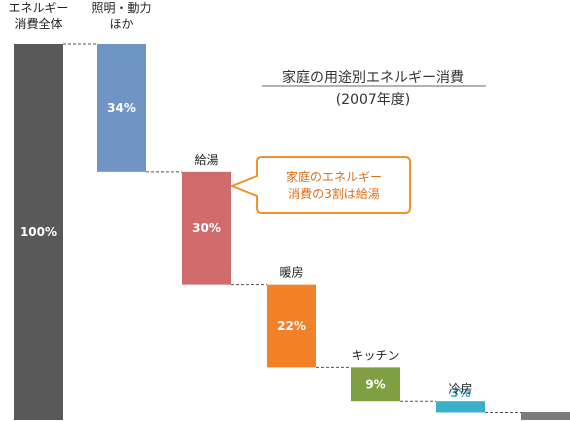 This screenshot has width=570, height=421. I want to click on value-label-cooling: 3%, so click(460, 393).